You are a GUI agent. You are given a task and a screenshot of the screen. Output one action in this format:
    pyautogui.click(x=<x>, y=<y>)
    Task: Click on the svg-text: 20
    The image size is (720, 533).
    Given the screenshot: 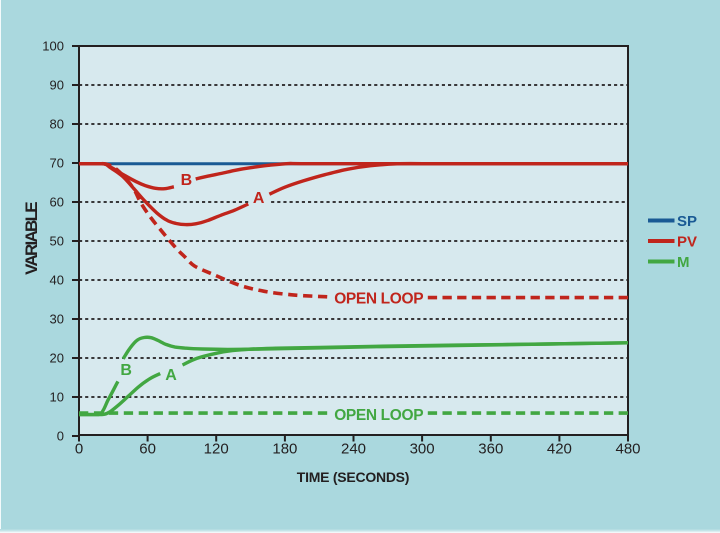 What is the action you would take?
    pyautogui.click(x=57, y=358)
    